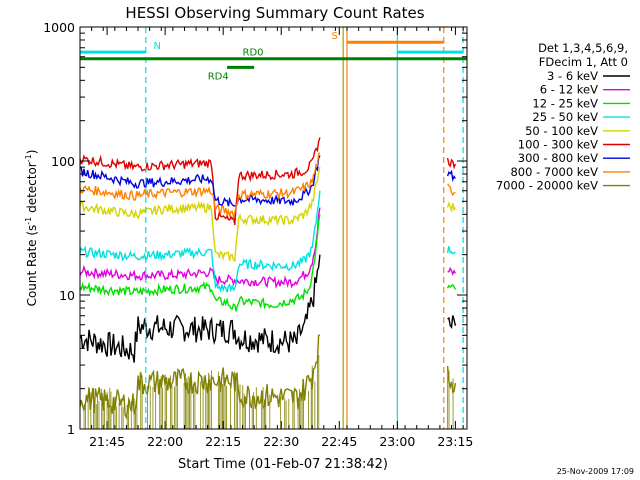 This screenshot has width=640, height=480. Describe the element at coordinates (283, 464) in the screenshot. I see `x-axis-label: Start Time (01-Feb-07 21:38:42)` at that location.